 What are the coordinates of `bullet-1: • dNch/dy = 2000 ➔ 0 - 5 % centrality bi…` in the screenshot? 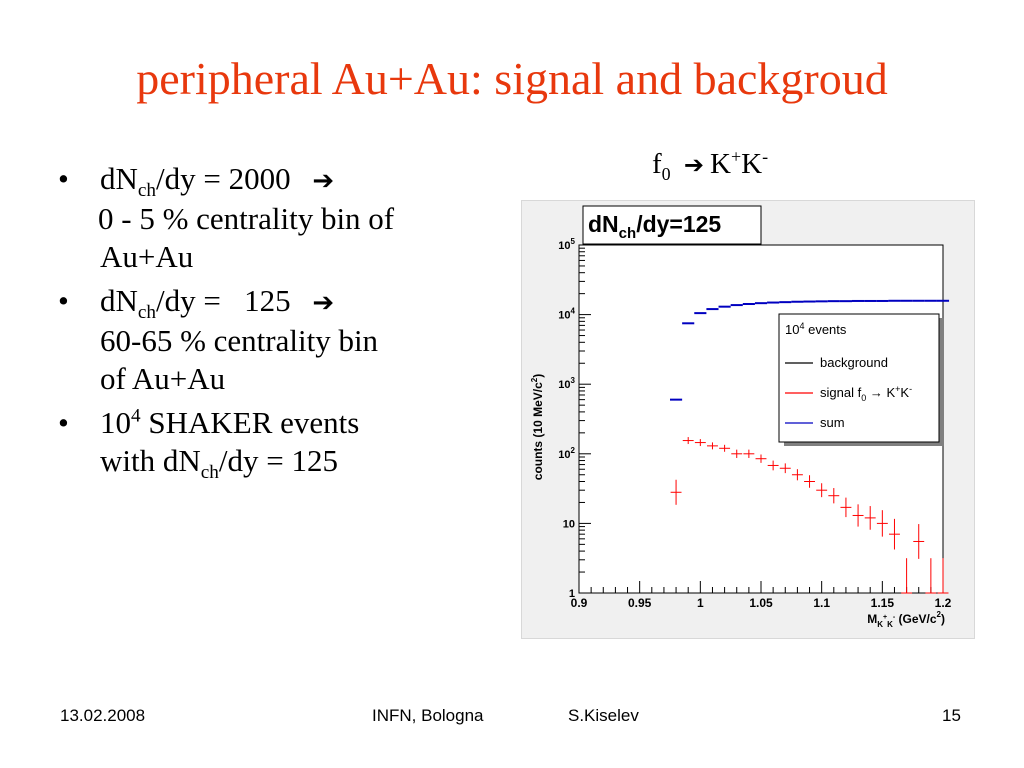 It's located at (278, 218).